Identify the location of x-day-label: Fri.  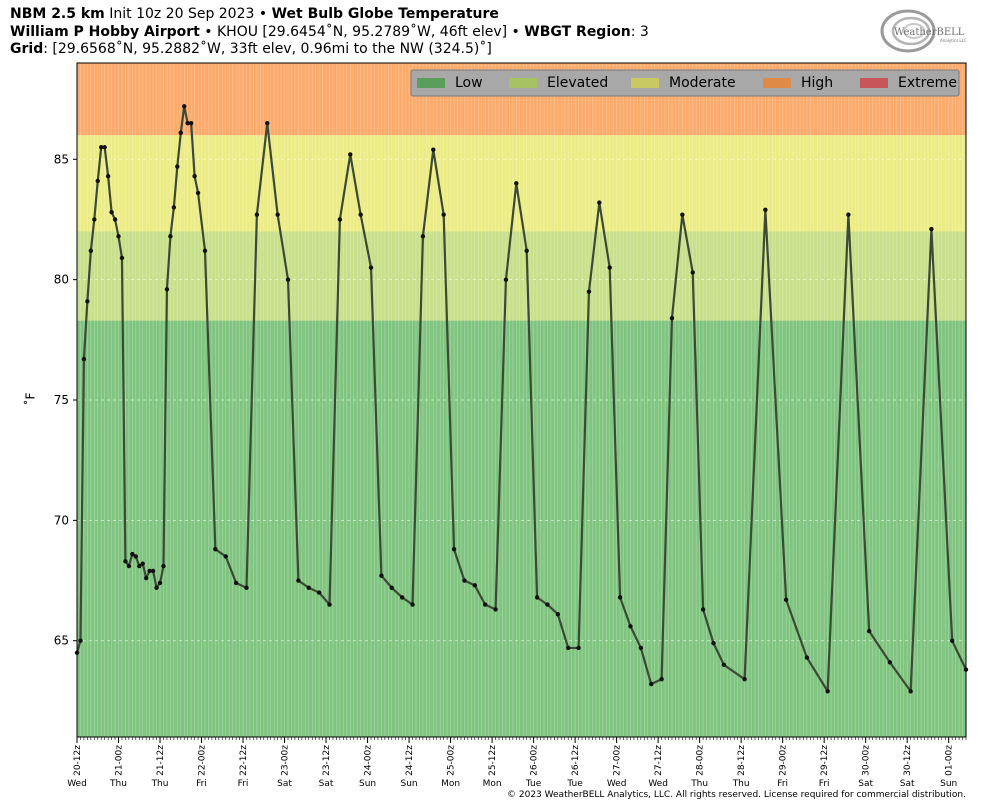
(243, 784).